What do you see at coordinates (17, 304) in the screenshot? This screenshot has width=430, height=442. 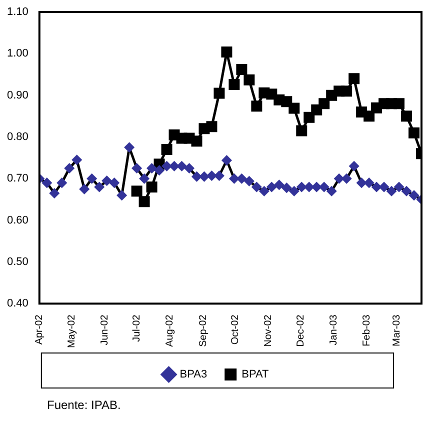 I see `y-tick-label: 0.40` at bounding box center [17, 304].